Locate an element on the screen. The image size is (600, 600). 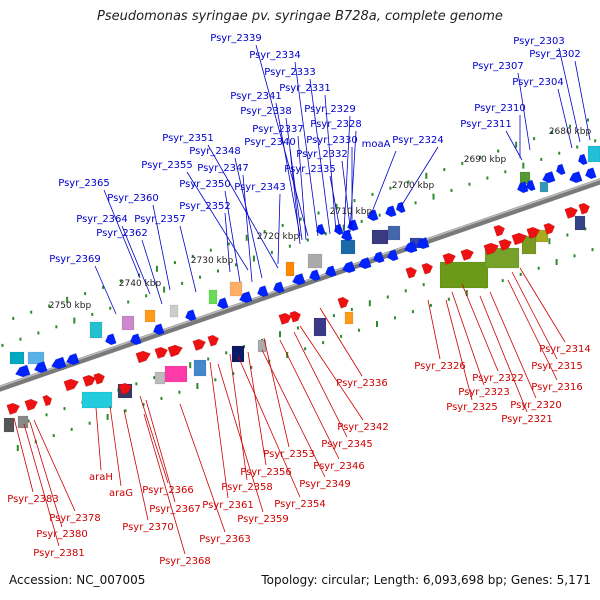
forward-gene-label: Psyr_2369 is located at coordinates (75, 259).